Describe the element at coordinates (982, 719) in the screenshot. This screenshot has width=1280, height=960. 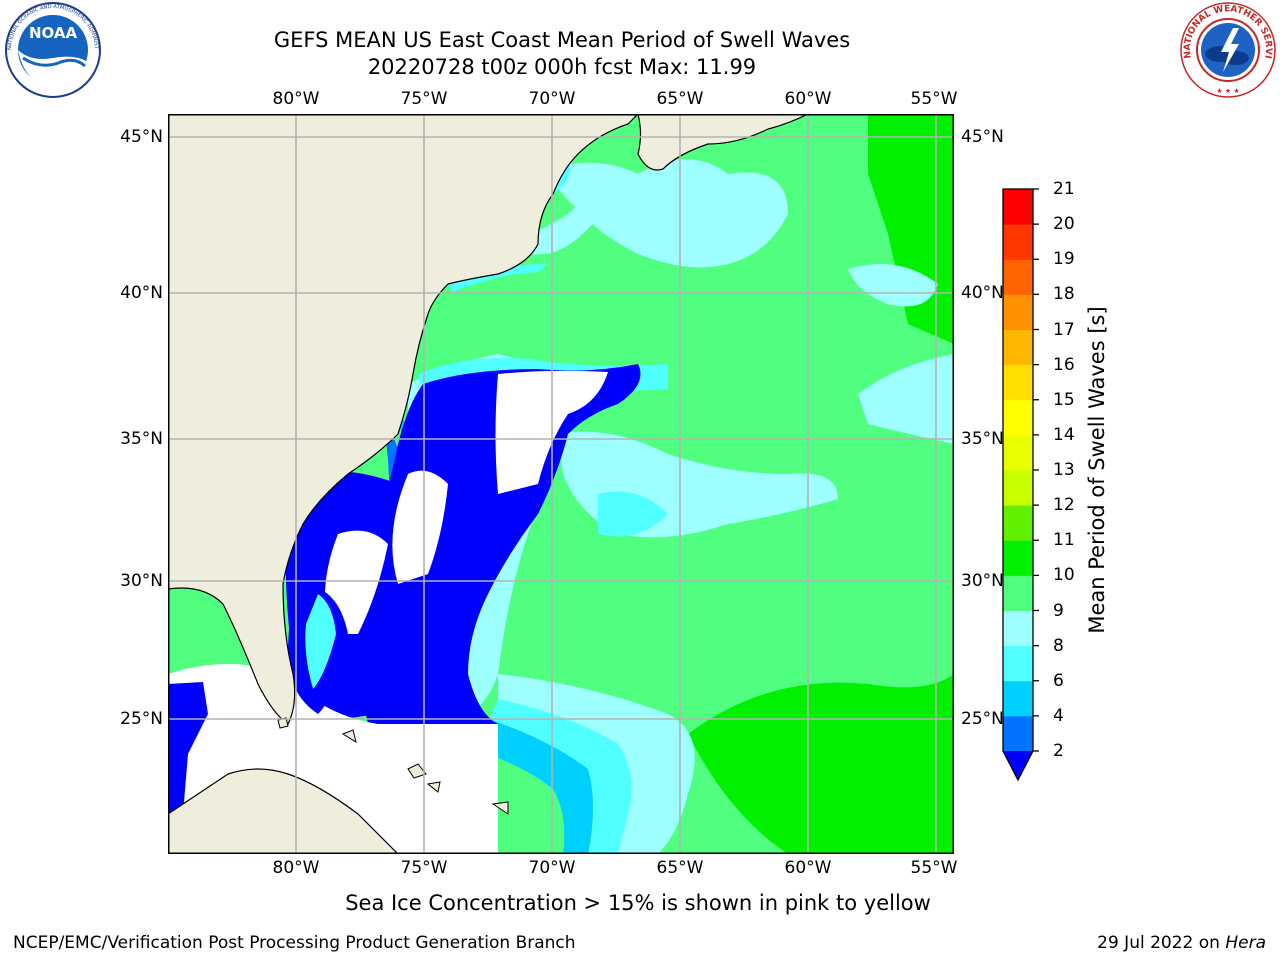
I see `lat-tick-right-25n: 25°N` at that location.